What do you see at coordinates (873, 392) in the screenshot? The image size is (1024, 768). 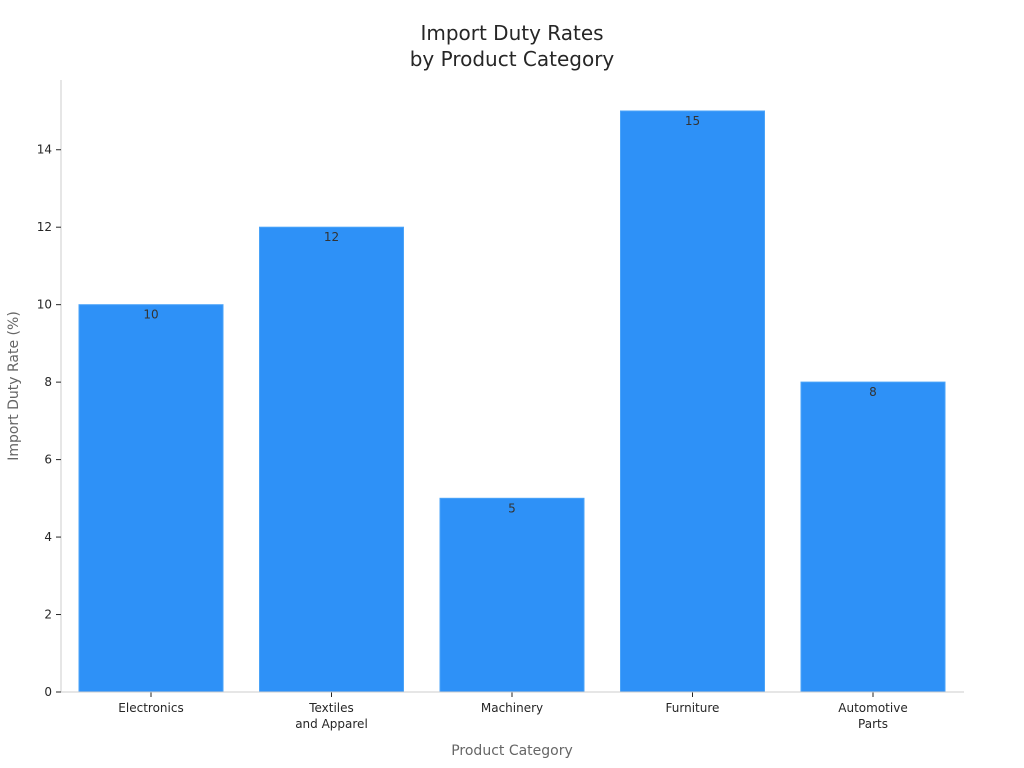 I see `data-label: 8` at bounding box center [873, 392].